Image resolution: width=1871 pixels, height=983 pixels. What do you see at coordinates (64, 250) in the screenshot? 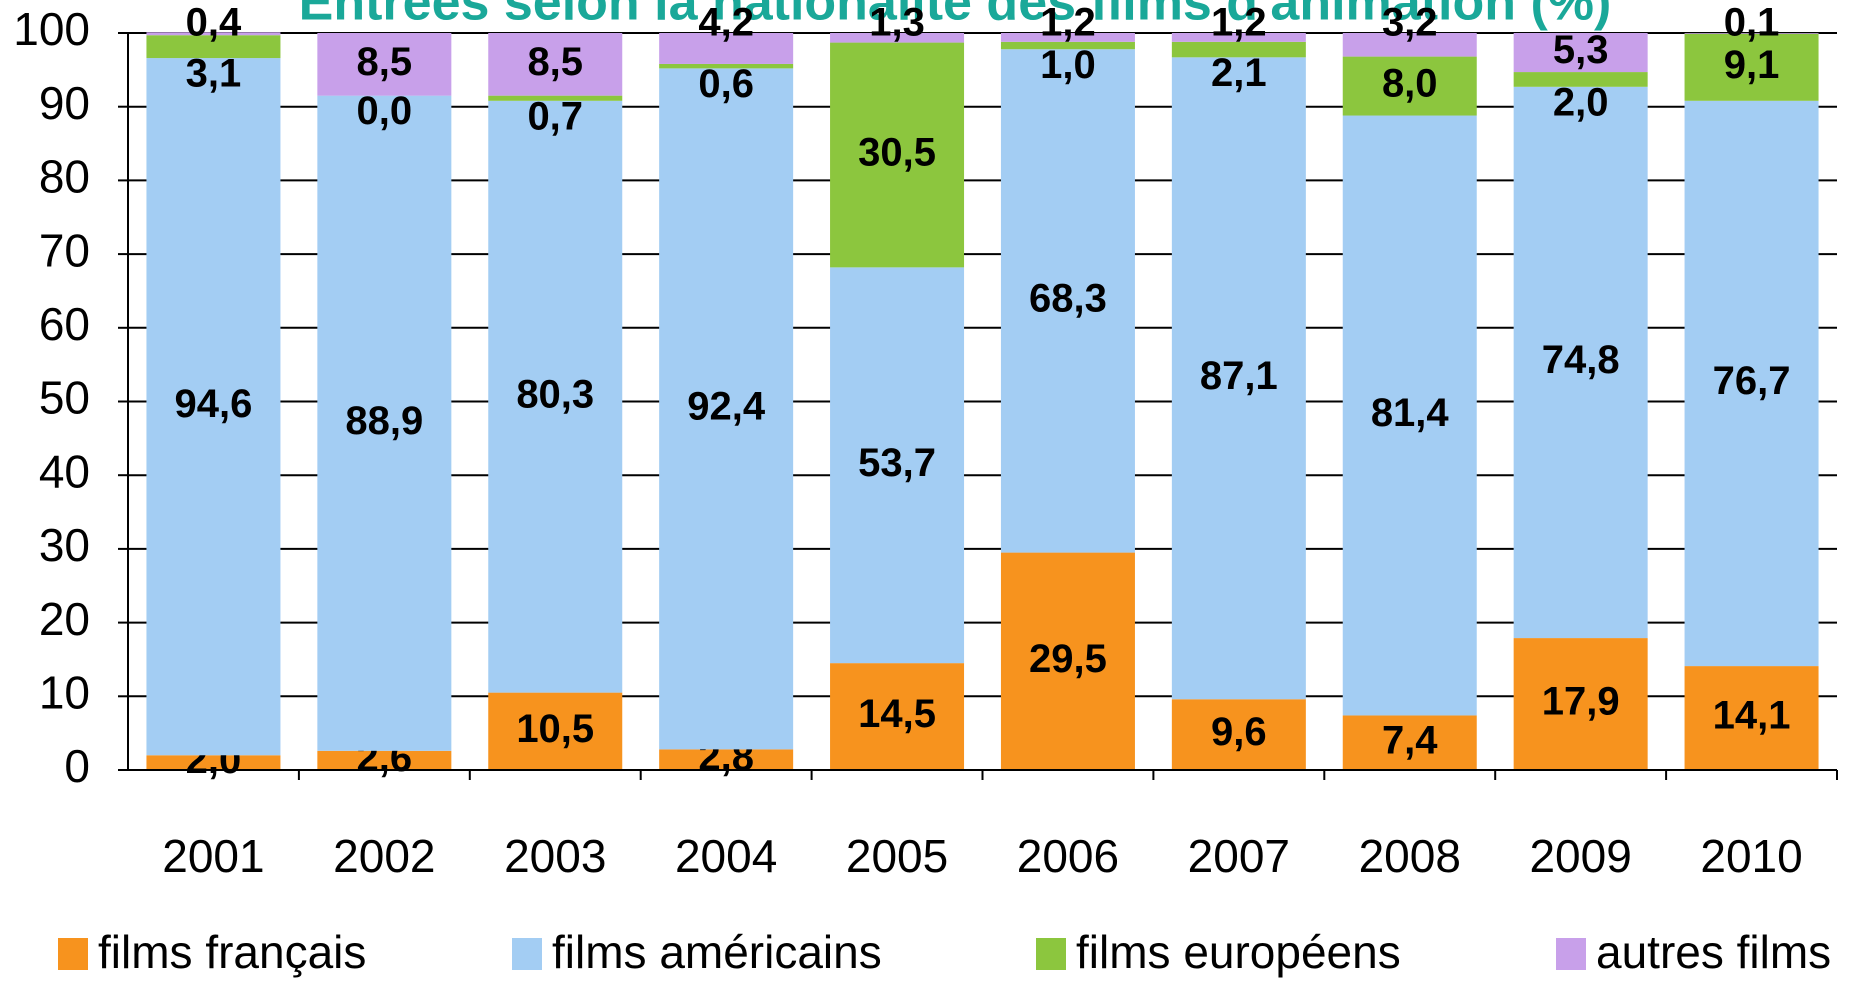
I see `y-tick-label: 70` at bounding box center [64, 250].